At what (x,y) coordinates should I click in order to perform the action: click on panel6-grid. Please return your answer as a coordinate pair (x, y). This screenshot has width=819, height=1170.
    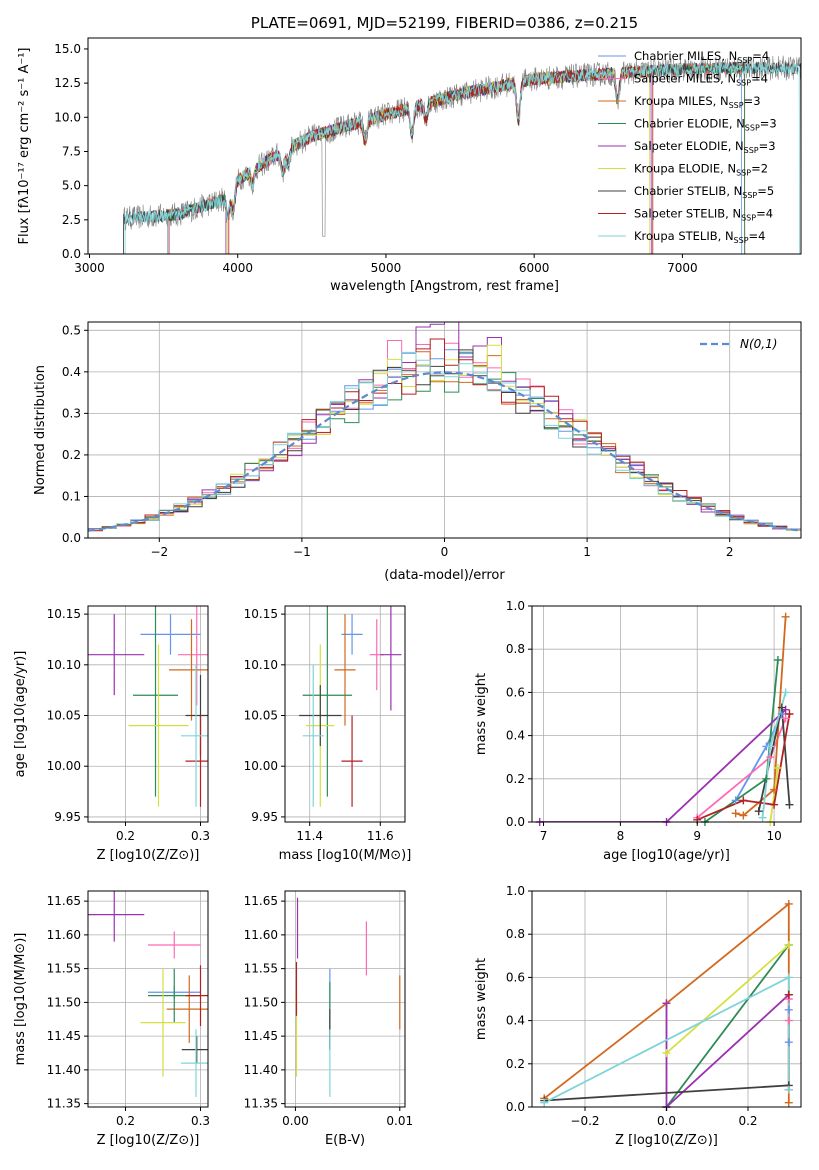
    Looking at the image, I should click on (148, 999).